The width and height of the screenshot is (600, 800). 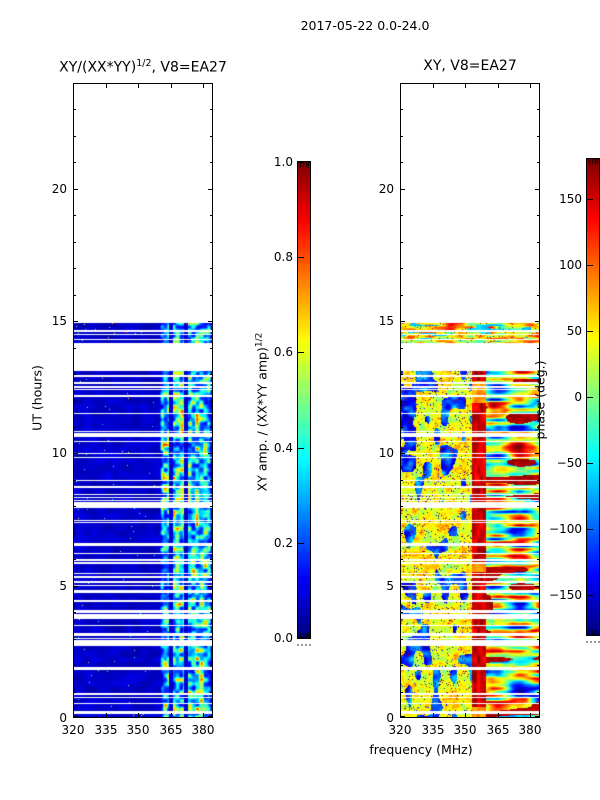 I want to click on phase-colorbar-footnote-dots, so click(x=593, y=642).